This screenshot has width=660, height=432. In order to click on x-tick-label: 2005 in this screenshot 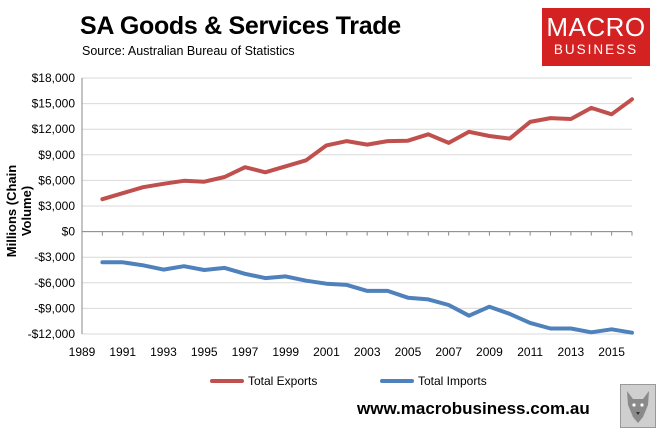, I will do `click(408, 352)`.